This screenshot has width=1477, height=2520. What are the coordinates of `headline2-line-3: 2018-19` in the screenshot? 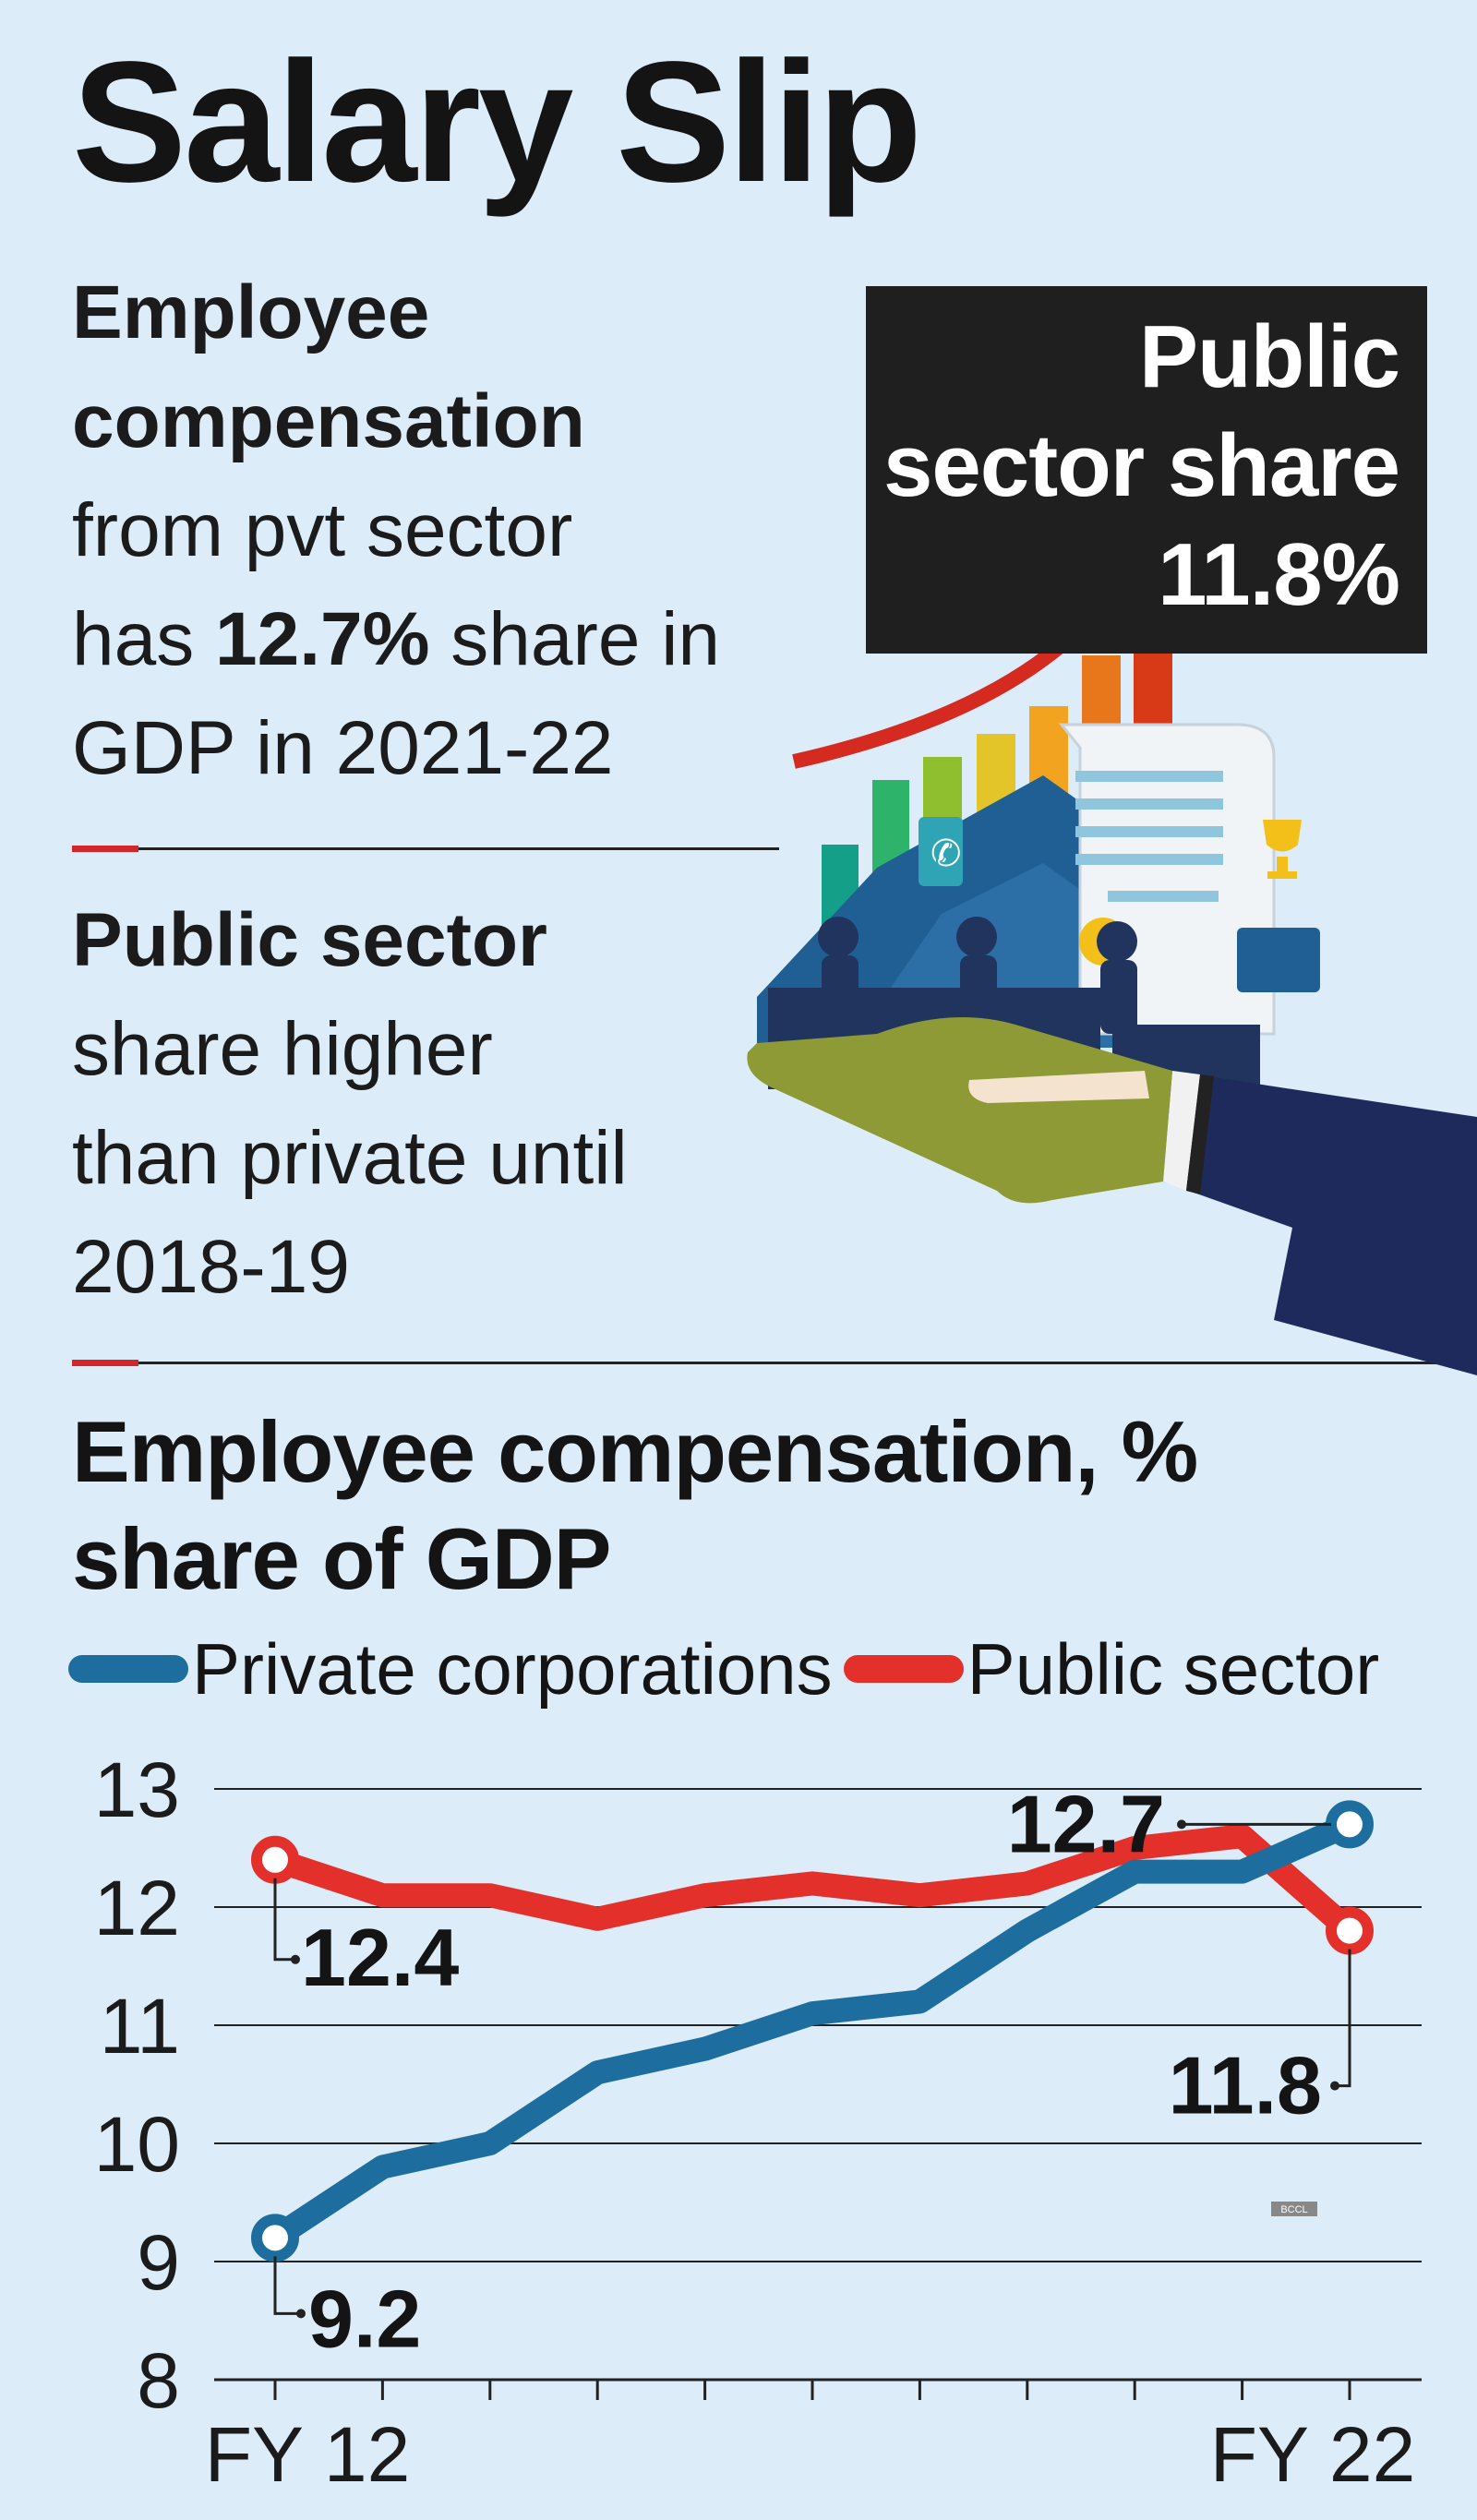 It's located at (211, 1267).